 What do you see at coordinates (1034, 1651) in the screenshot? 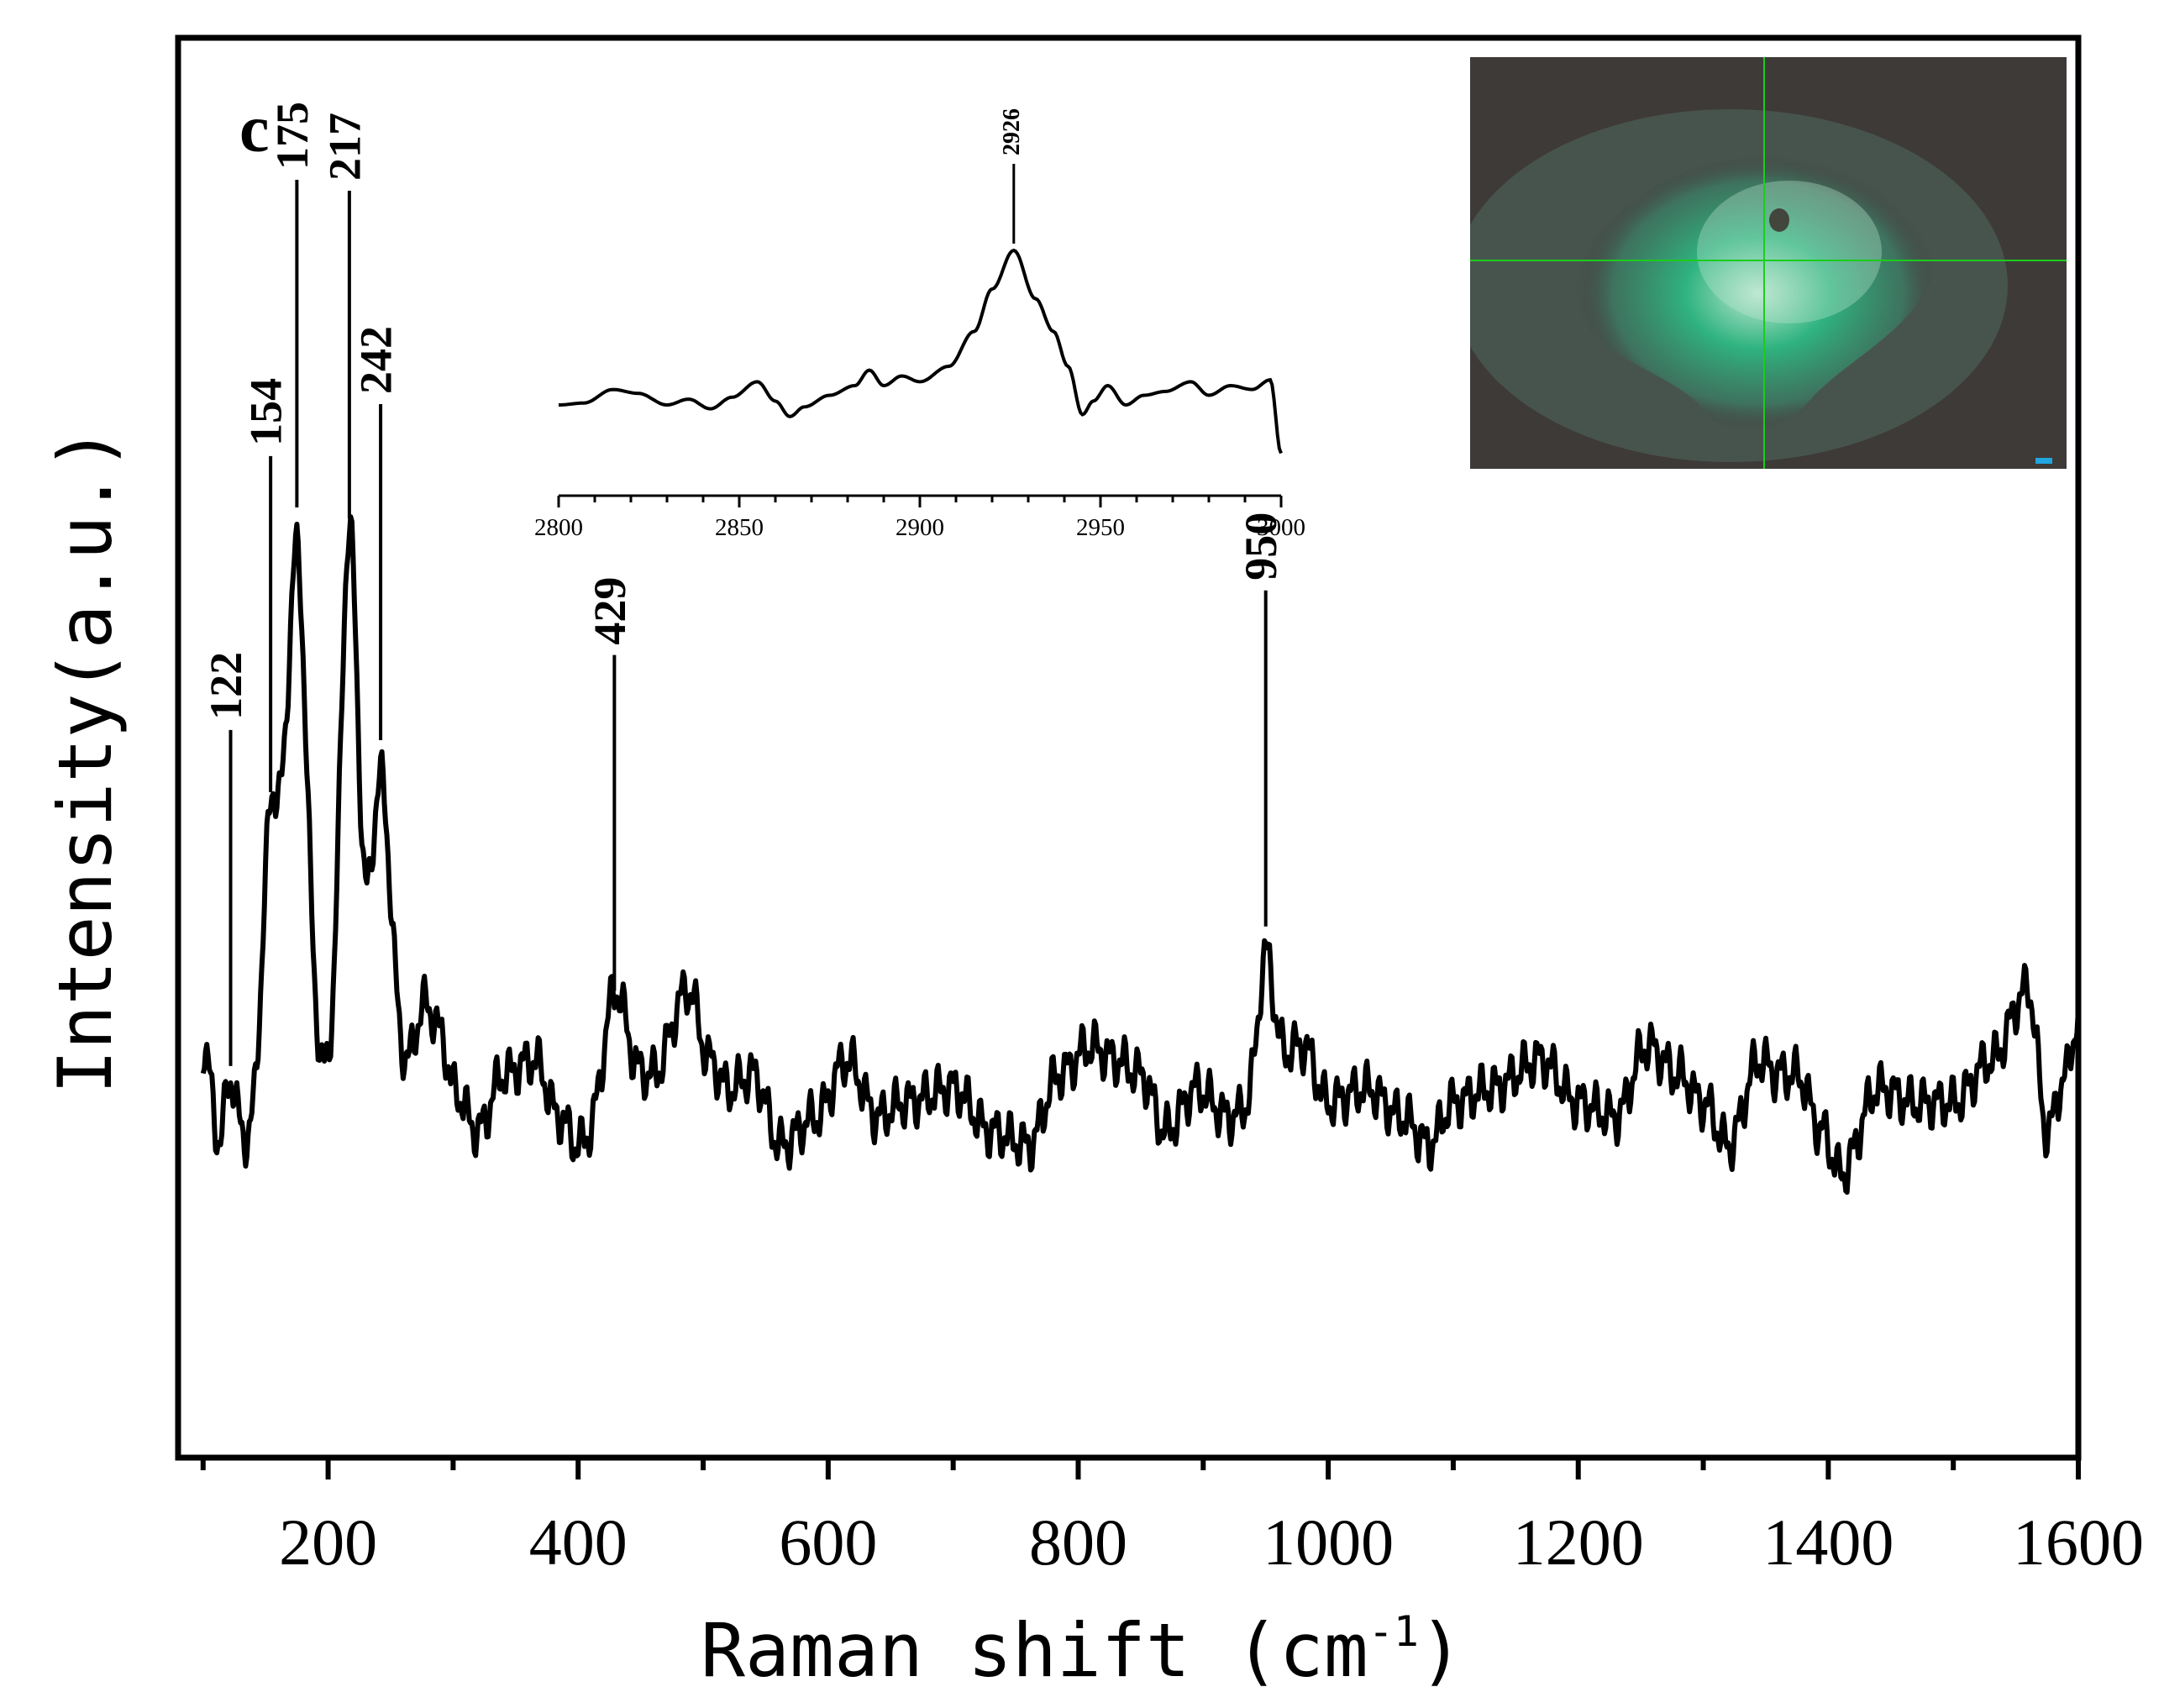
I see `x-axis-label-main: Raman shift (cm` at bounding box center [1034, 1651].